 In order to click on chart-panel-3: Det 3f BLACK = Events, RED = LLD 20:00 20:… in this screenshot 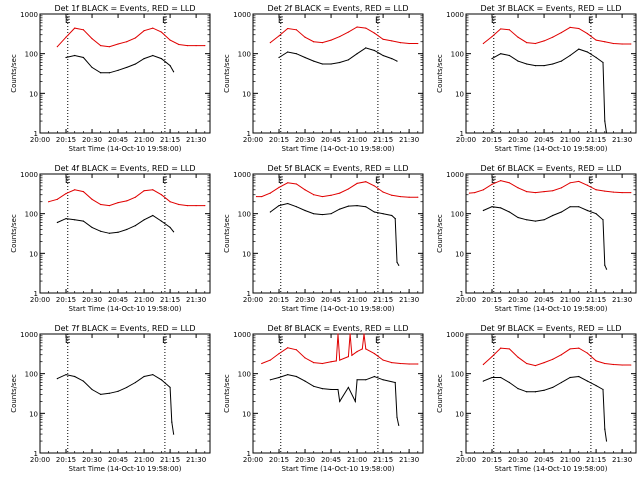, I will do `click(536, 78)`.